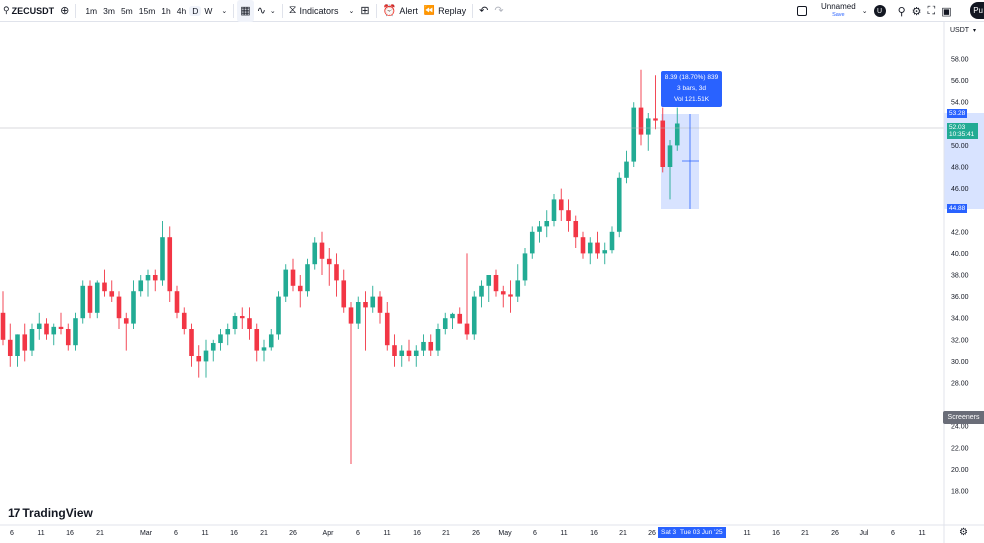 The width and height of the screenshot is (984, 543). Describe the element at coordinates (960, 448) in the screenshot. I see `price-tick-label: 22.00` at that location.